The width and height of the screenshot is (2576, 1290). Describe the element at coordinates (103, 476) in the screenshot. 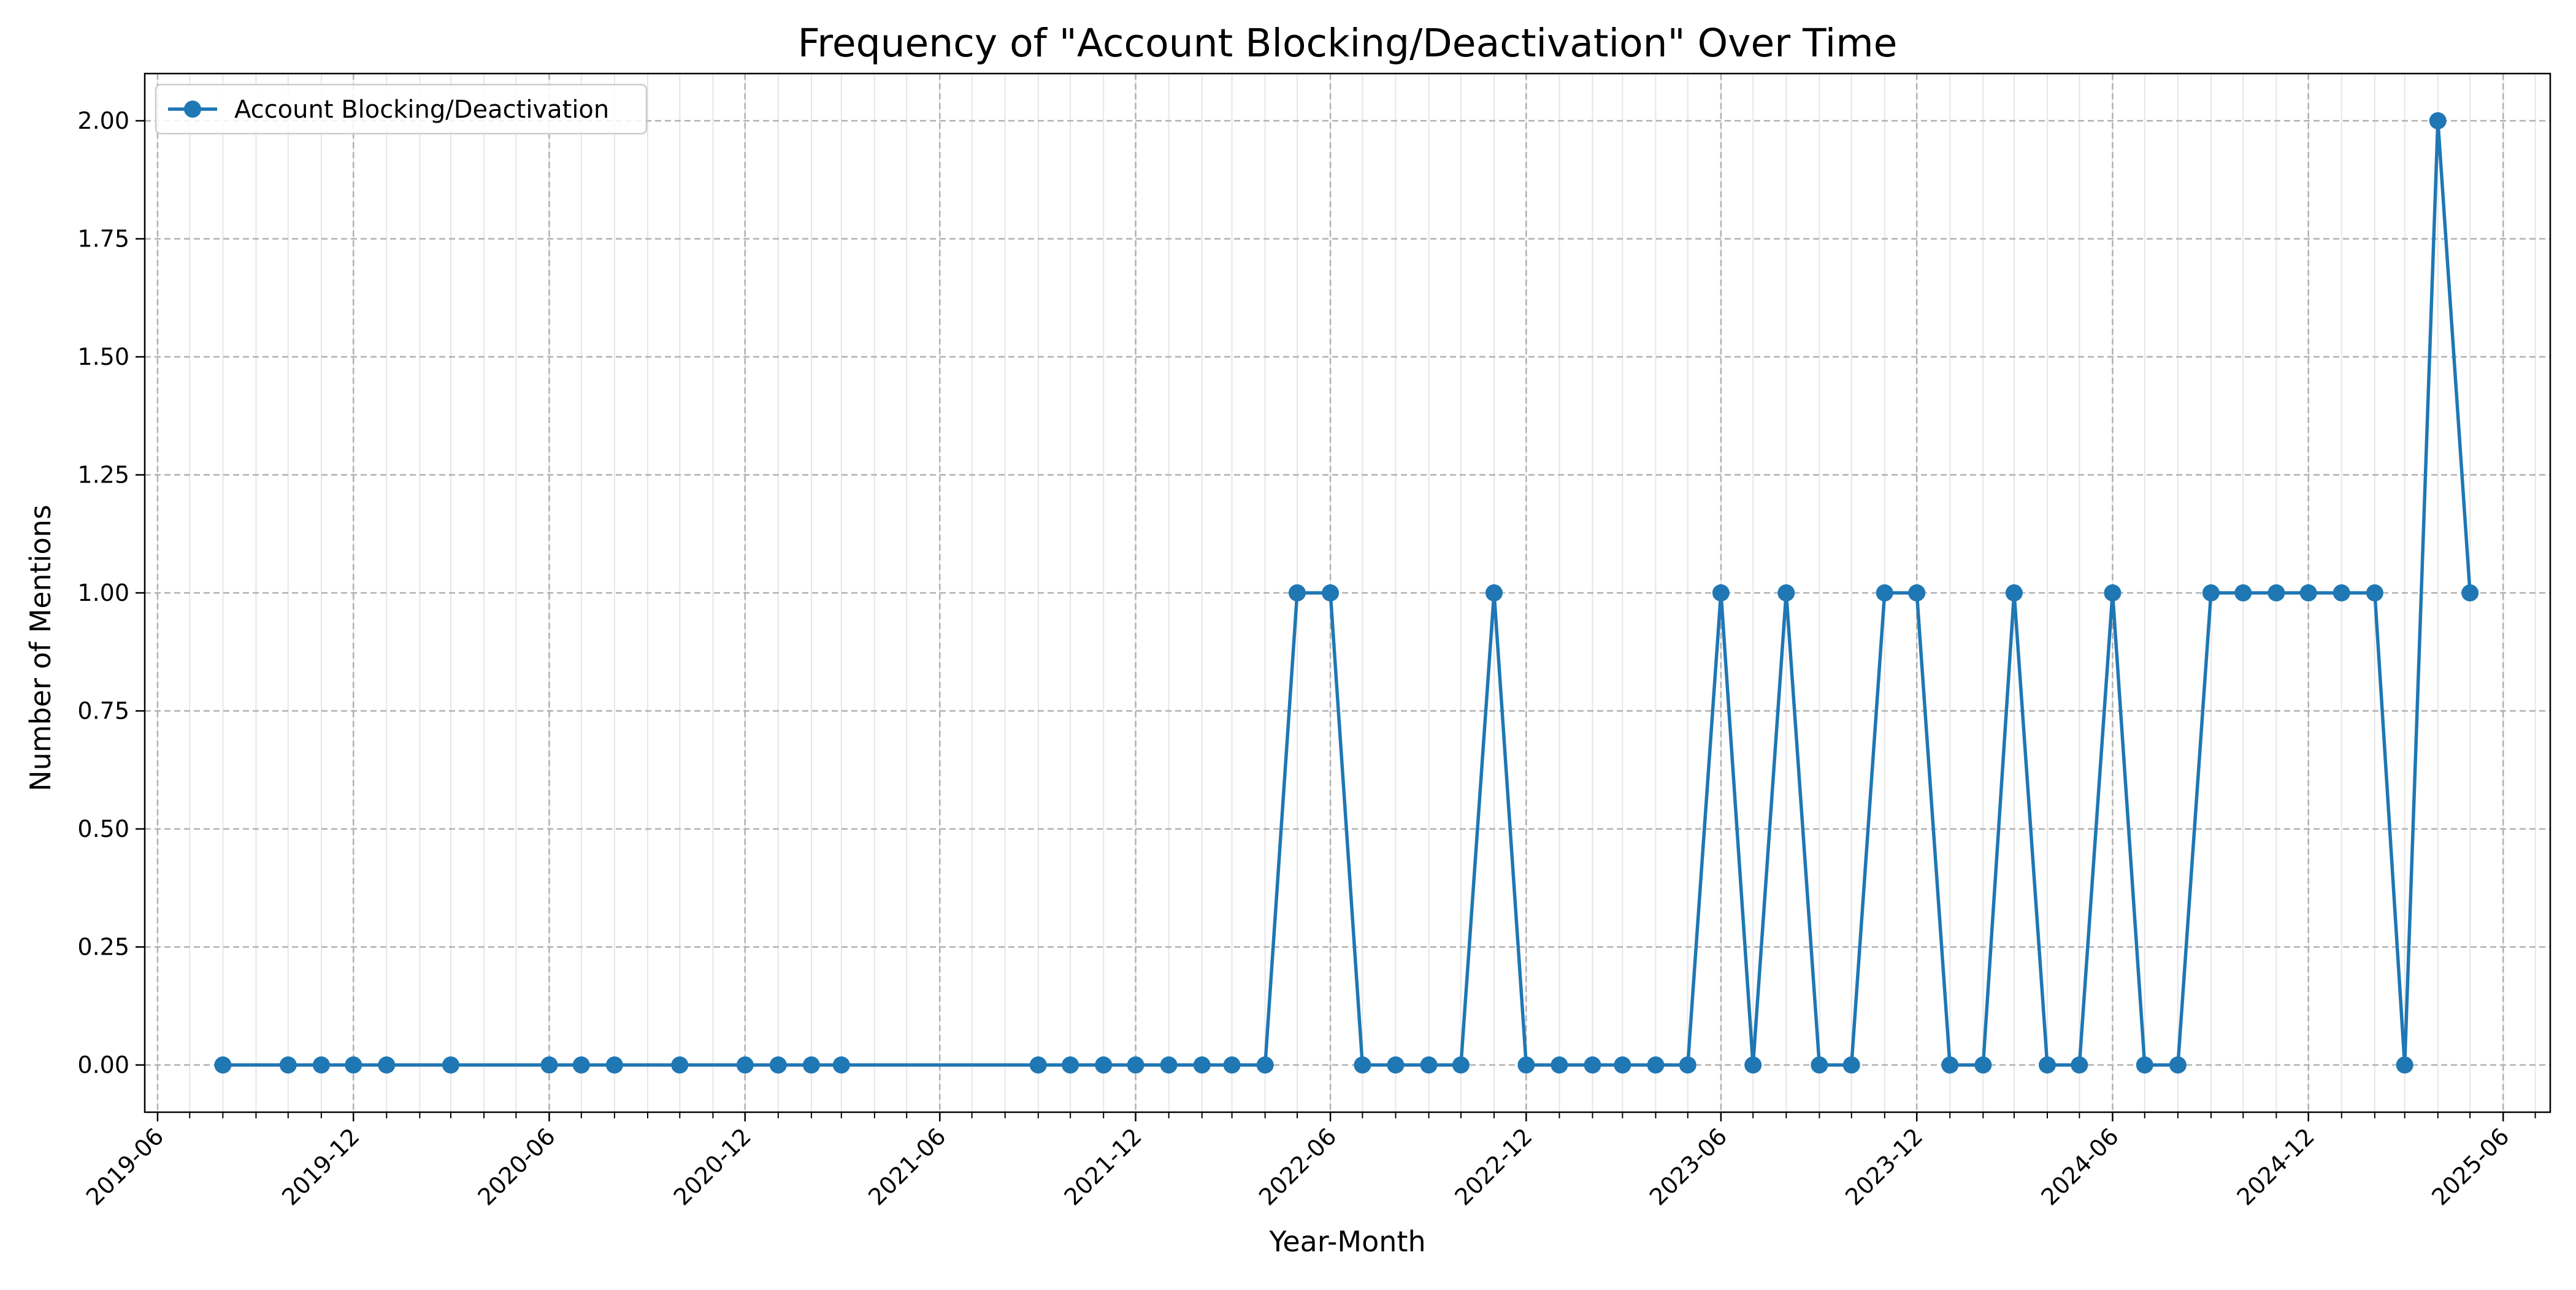

I see `y-tick-label: 1.25` at that location.